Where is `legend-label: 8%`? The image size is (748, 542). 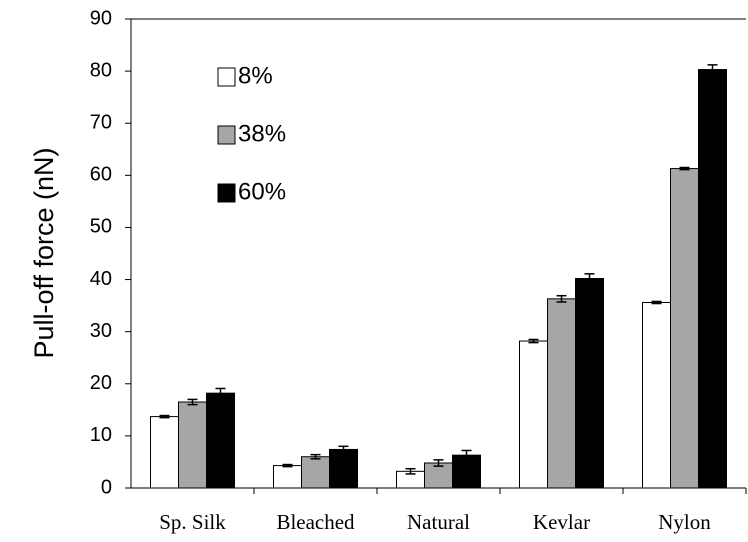
legend-label: 8% is located at coordinates (255, 75).